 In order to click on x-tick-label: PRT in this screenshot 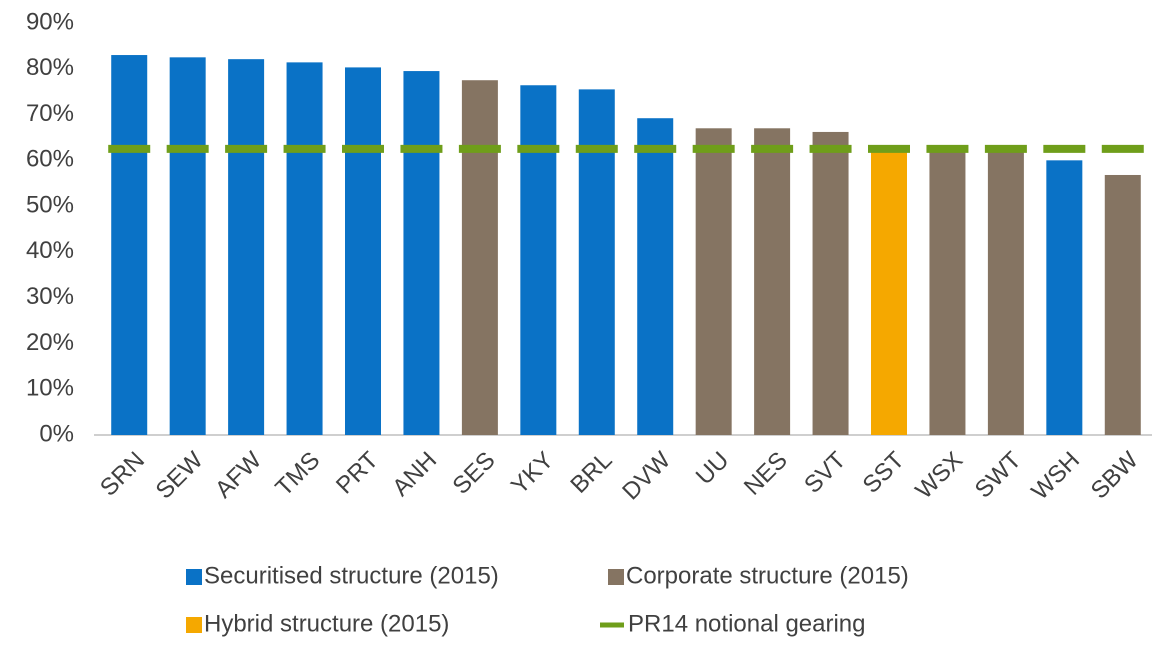, I will do `click(357, 472)`.